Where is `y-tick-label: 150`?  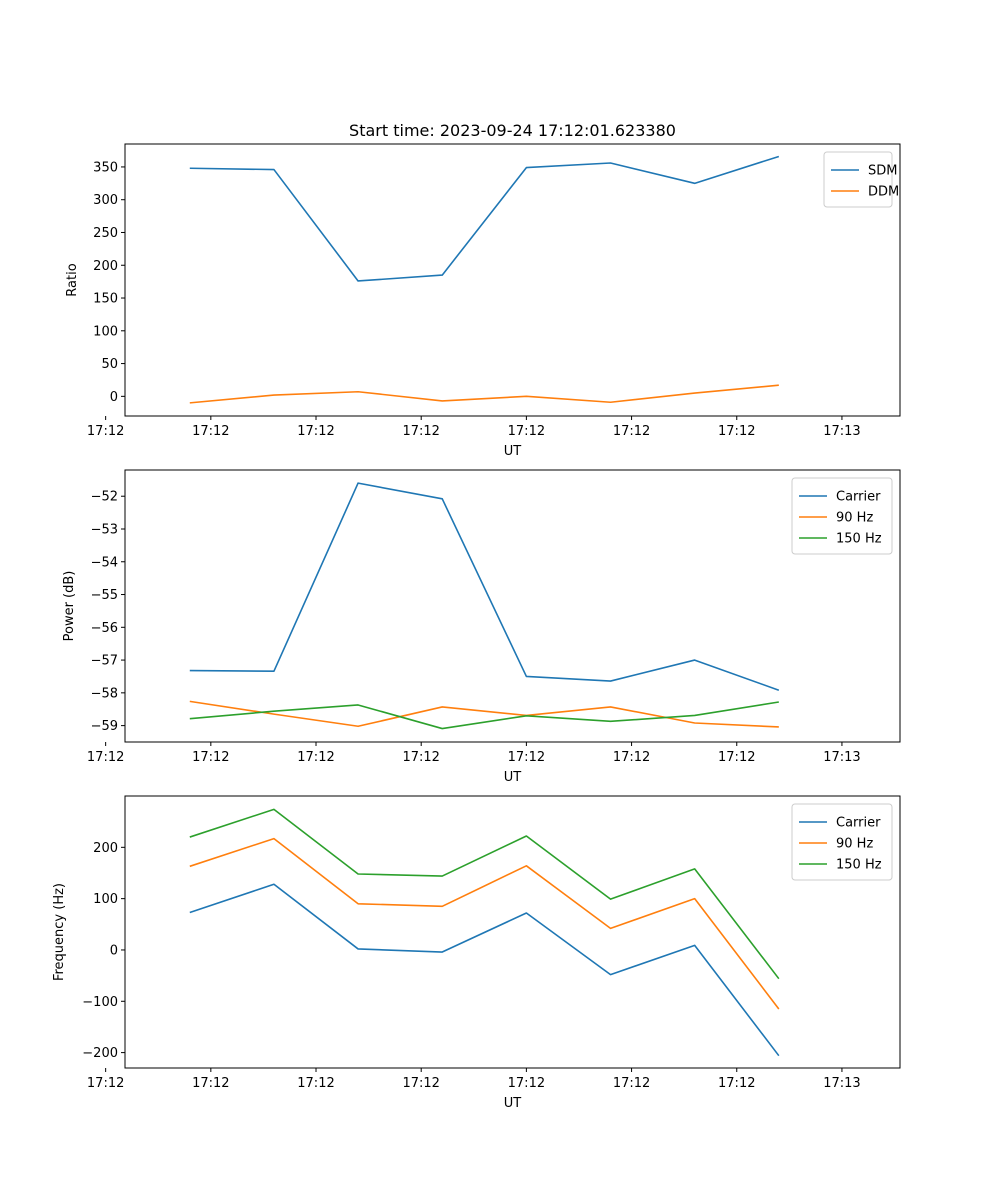
y-tick-label: 150 is located at coordinates (105, 299).